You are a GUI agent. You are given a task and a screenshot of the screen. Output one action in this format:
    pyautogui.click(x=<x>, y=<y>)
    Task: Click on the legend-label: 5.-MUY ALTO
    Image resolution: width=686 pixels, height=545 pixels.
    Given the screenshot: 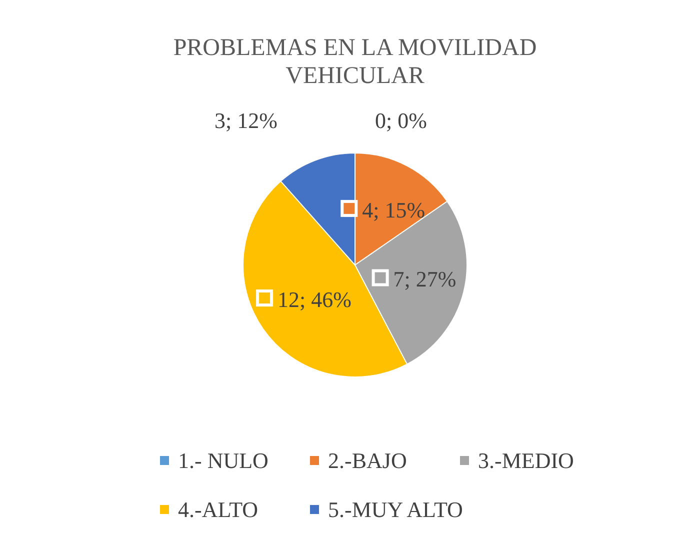 What is the action you would take?
    pyautogui.click(x=395, y=509)
    